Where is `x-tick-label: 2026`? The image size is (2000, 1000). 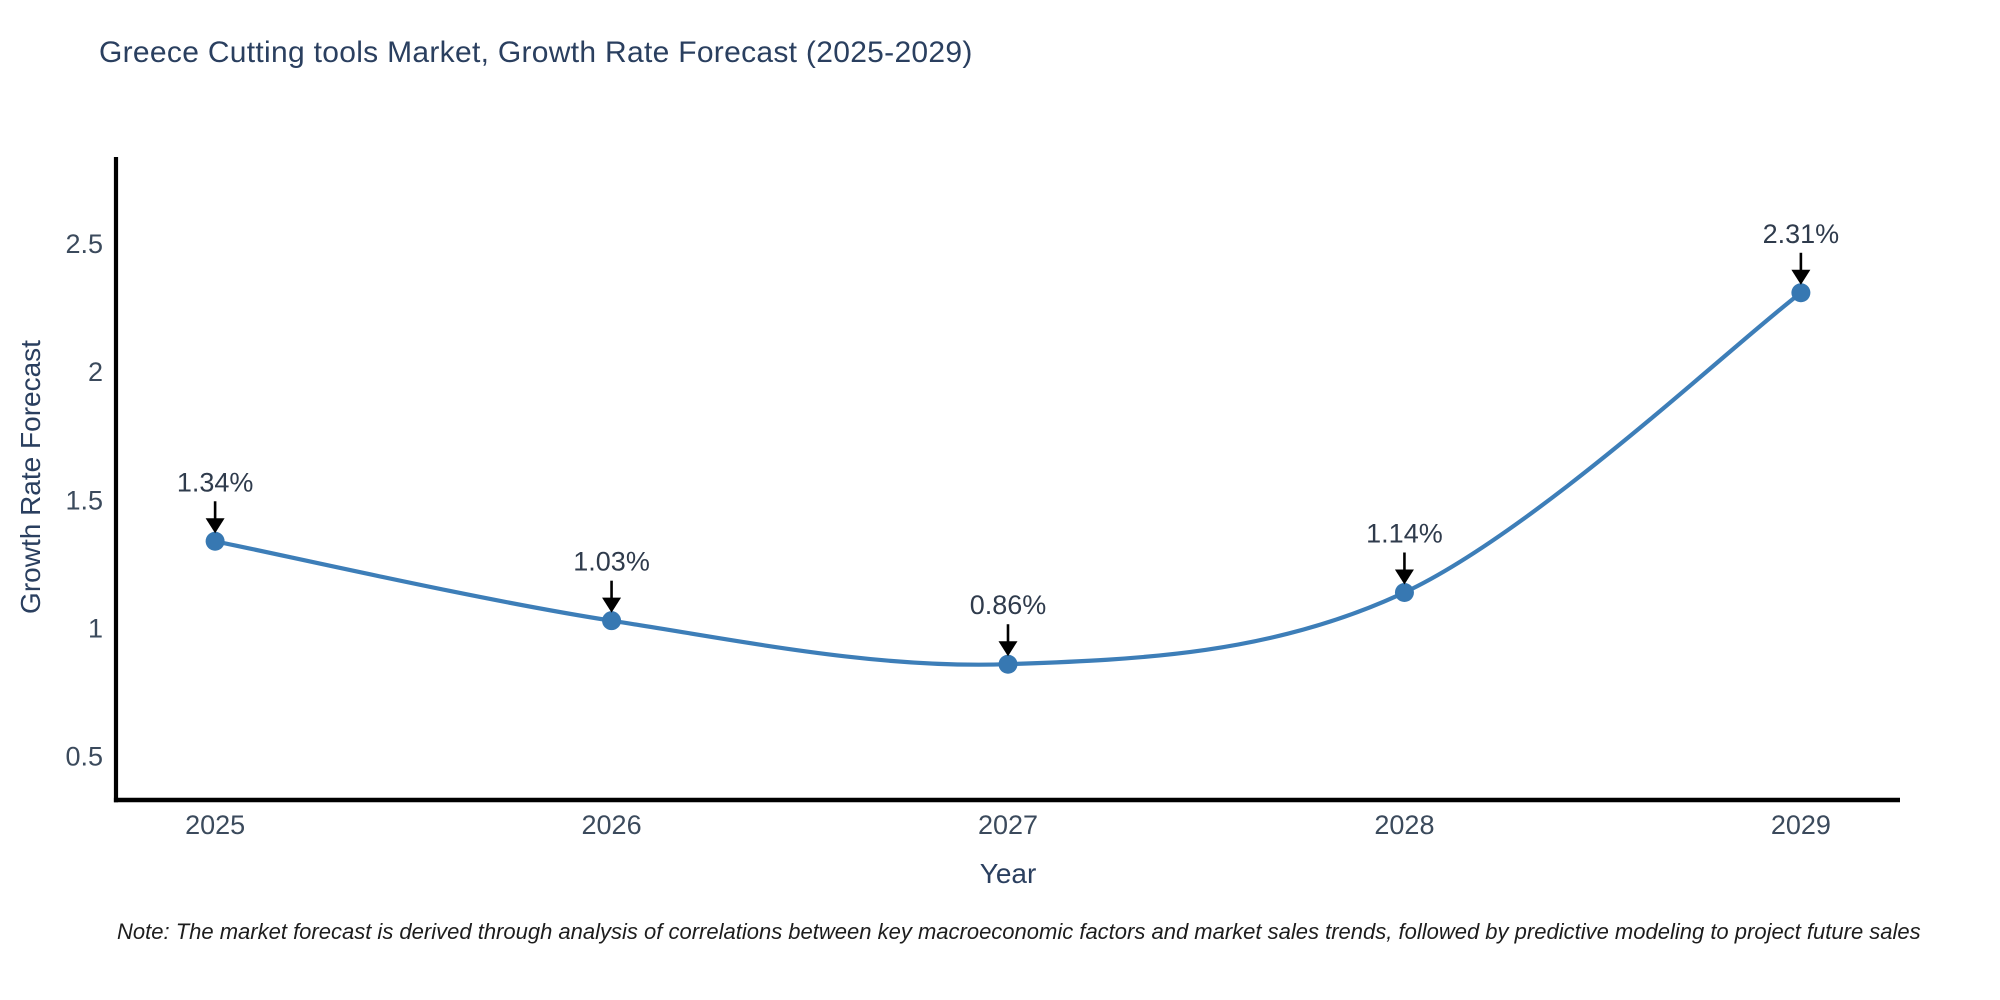 x-tick-label: 2026 is located at coordinates (612, 825).